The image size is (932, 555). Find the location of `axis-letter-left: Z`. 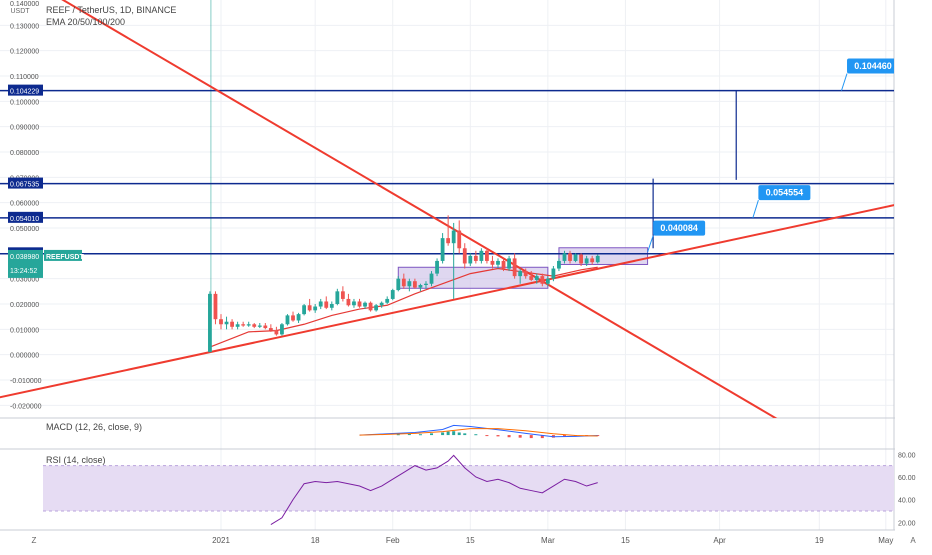

axis-letter-left: Z is located at coordinates (34, 540).